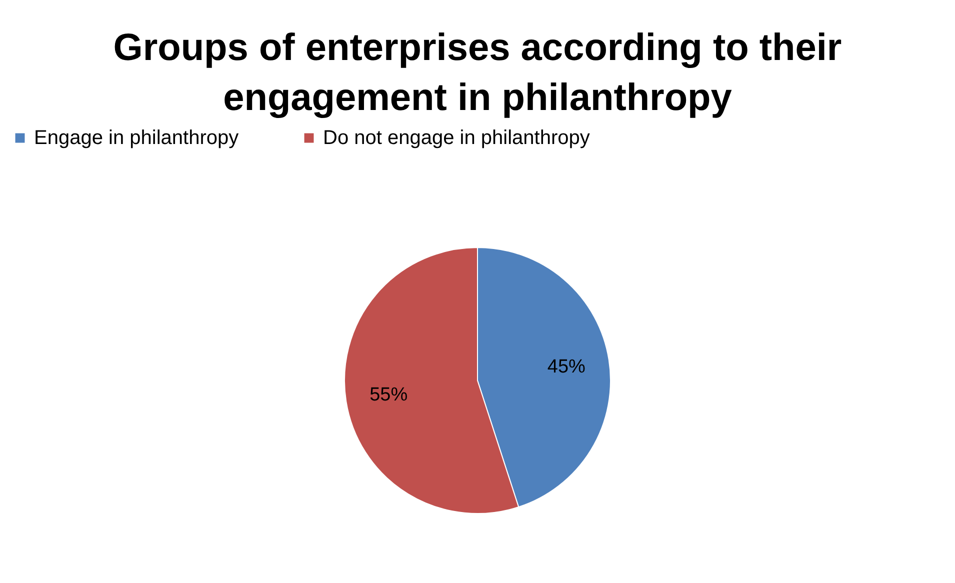 This screenshot has width=955, height=583. I want to click on data-label: 45%, so click(566, 367).